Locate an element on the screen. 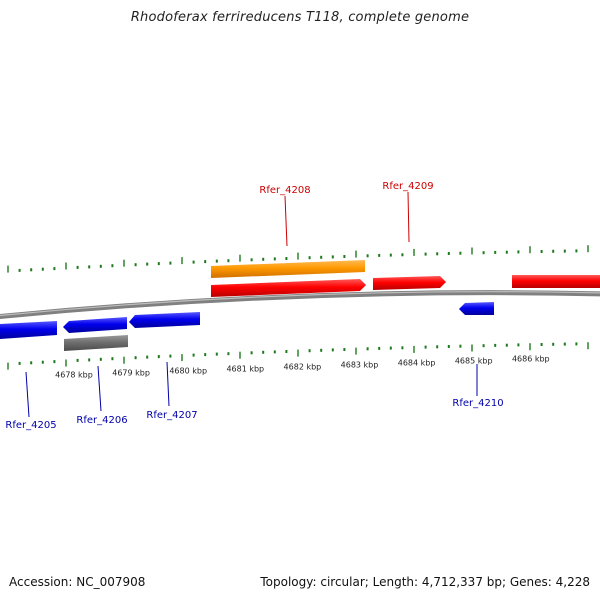 The height and width of the screenshot is (600, 600). scale-label: 4686 kbp is located at coordinates (531, 358).